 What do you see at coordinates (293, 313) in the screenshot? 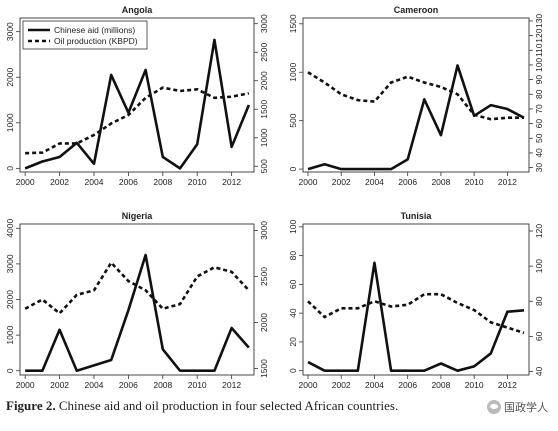
I see `y-left-tick-label: 40` at bounding box center [293, 313].